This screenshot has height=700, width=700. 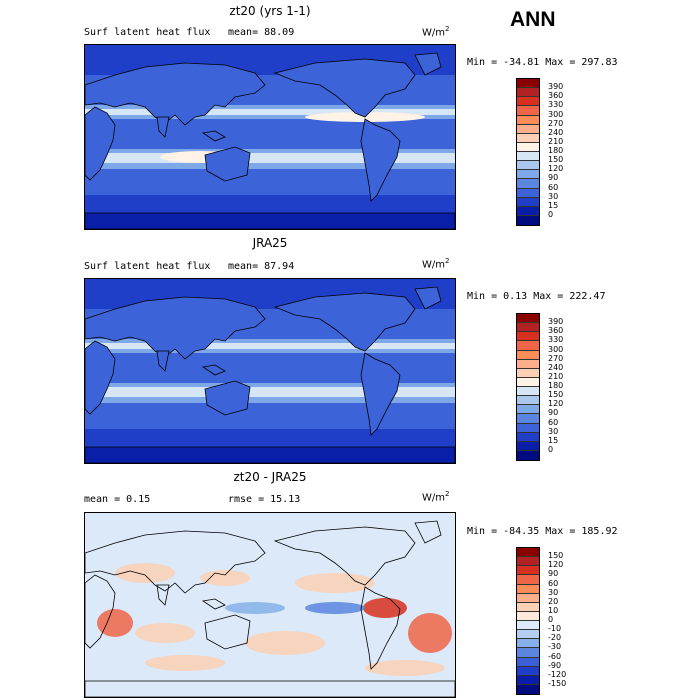 I want to click on panel2-title: JRA25, so click(x=270, y=243).